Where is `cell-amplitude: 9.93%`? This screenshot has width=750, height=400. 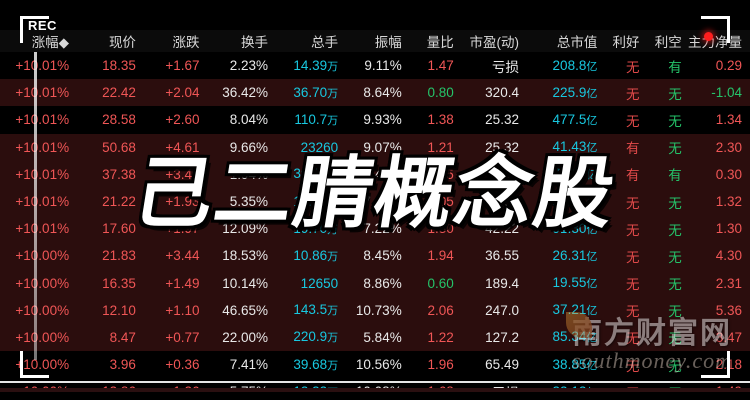
cell-amplitude: 9.93% is located at coordinates (382, 120).